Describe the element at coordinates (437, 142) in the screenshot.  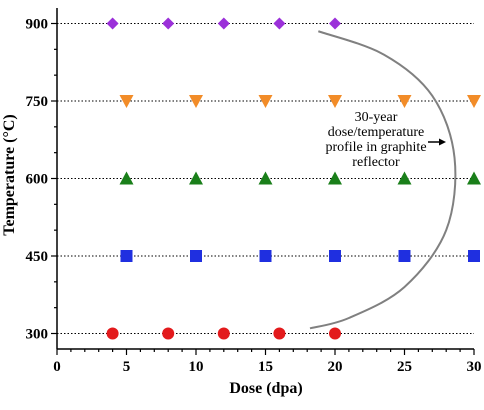
I see `annotation-arrow` at that location.